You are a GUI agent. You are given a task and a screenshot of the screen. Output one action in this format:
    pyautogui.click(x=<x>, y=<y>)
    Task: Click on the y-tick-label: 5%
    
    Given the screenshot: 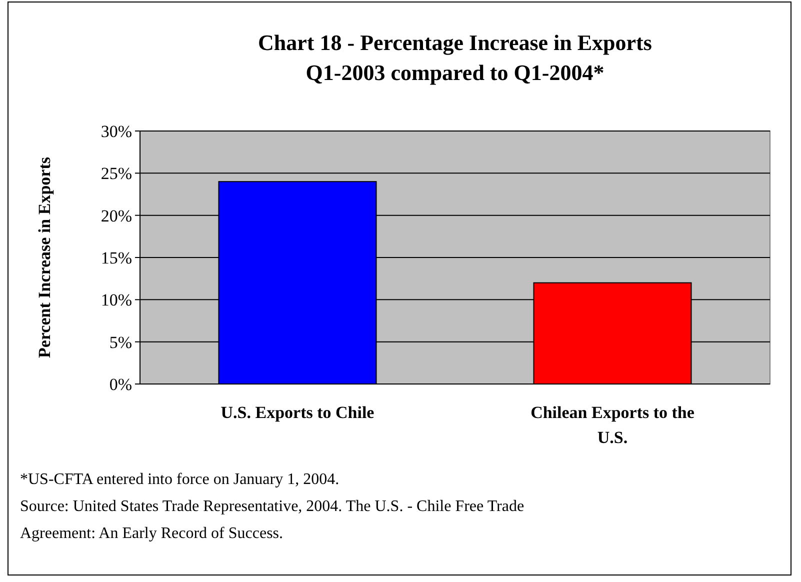 What is the action you would take?
    pyautogui.click(x=120, y=342)
    